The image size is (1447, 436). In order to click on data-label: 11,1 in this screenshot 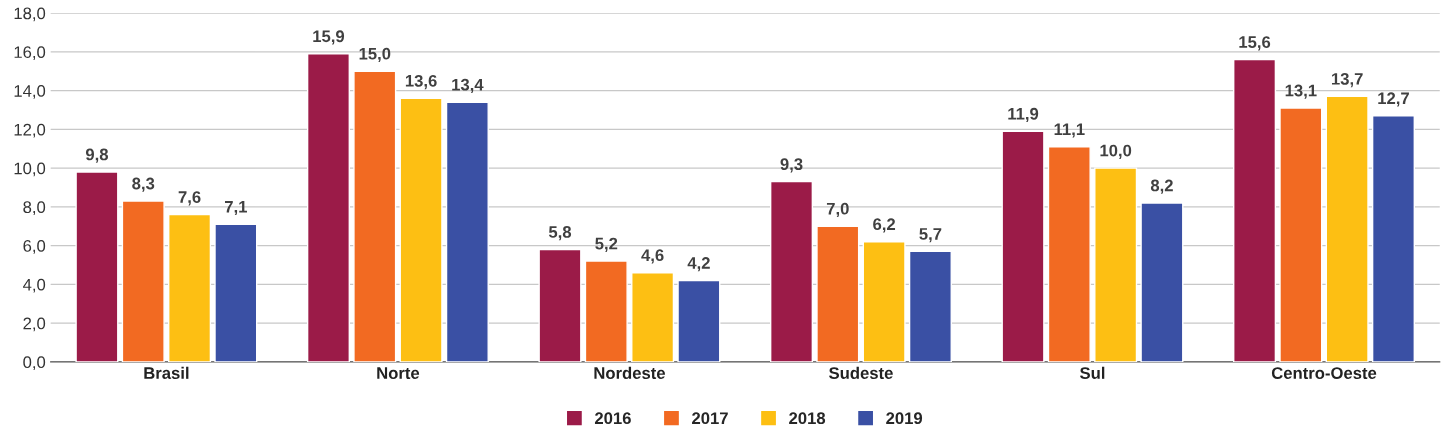, I will do `click(1069, 130)`.